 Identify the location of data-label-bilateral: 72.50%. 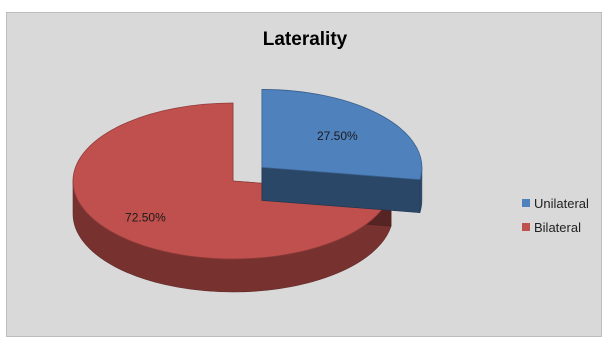
(145, 217).